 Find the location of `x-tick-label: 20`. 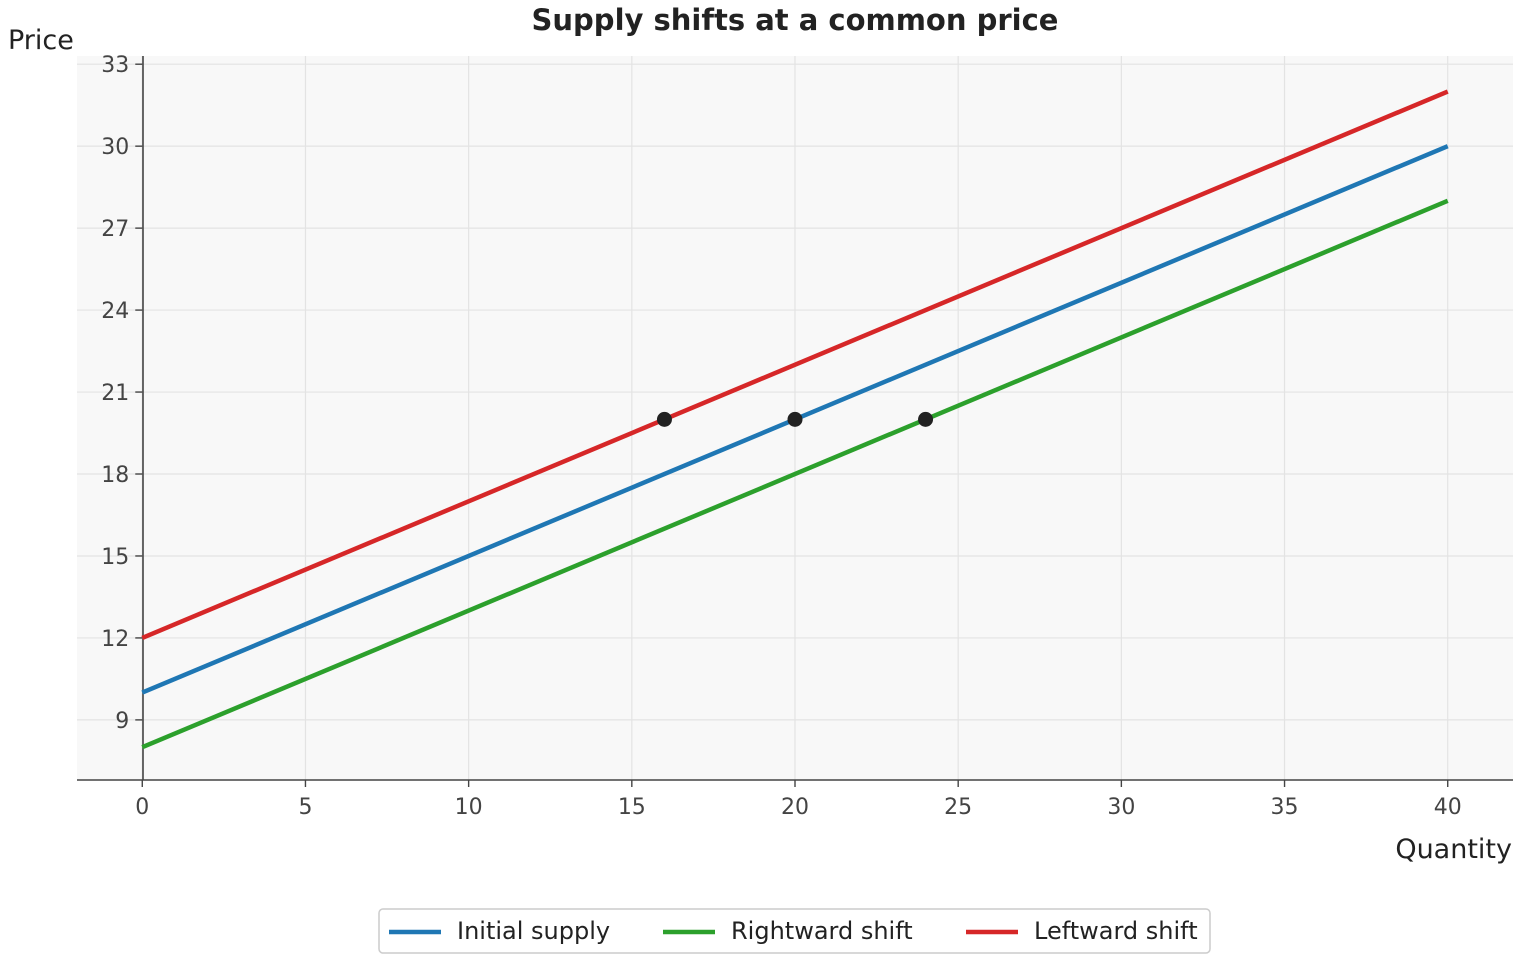

x-tick-label: 20 is located at coordinates (795, 807).